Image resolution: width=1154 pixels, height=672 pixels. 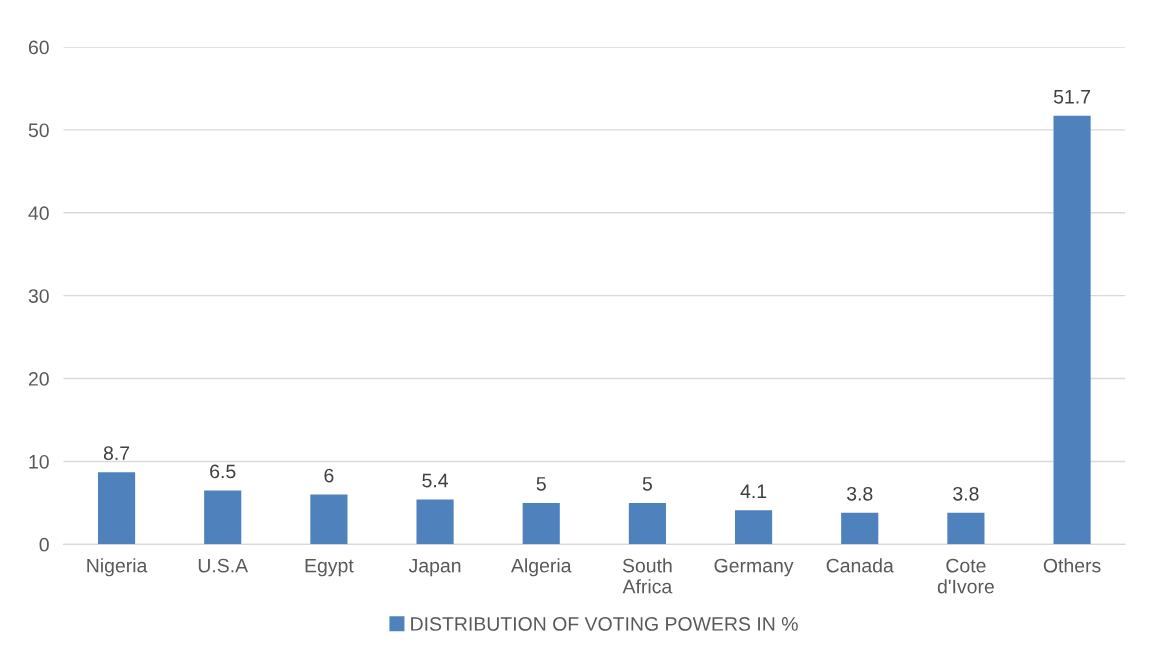 I want to click on legend-label: DISTRIBUTION OF VOTING POWERS IN %, so click(x=604, y=624).